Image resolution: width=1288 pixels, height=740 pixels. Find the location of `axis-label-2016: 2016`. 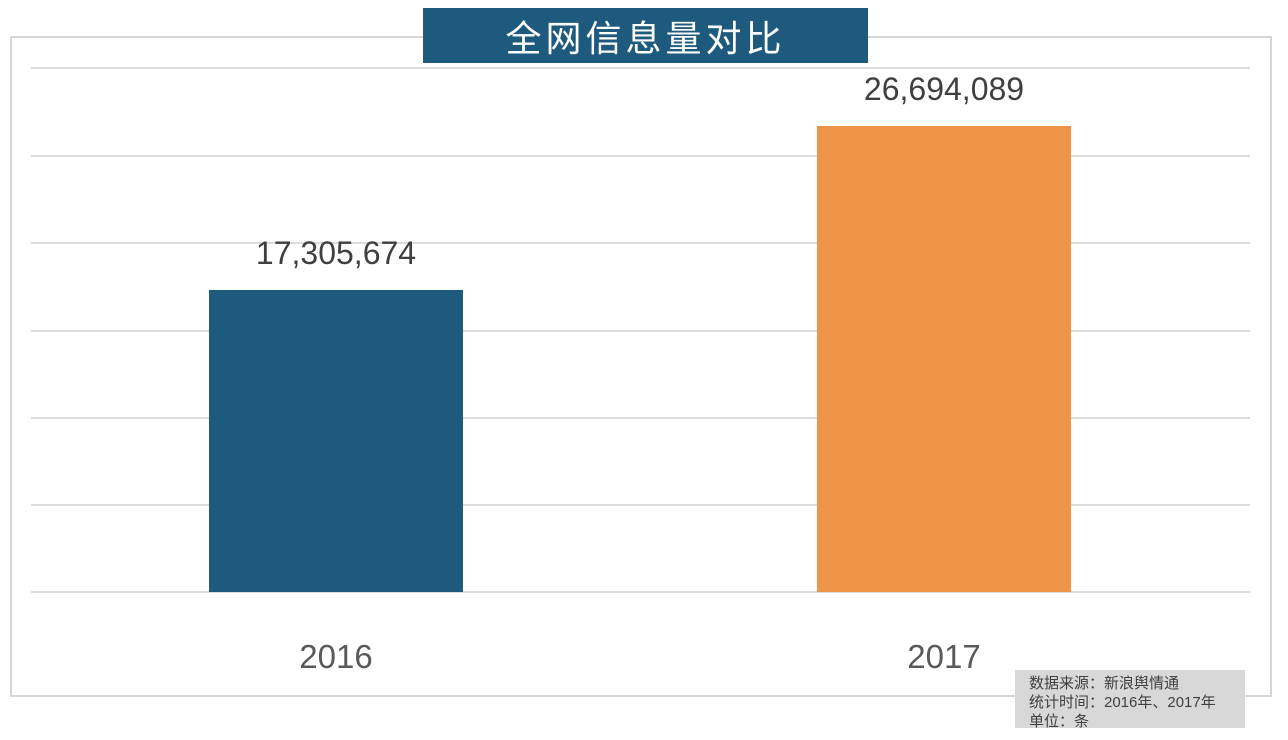

axis-label-2016: 2016 is located at coordinates (336, 656).